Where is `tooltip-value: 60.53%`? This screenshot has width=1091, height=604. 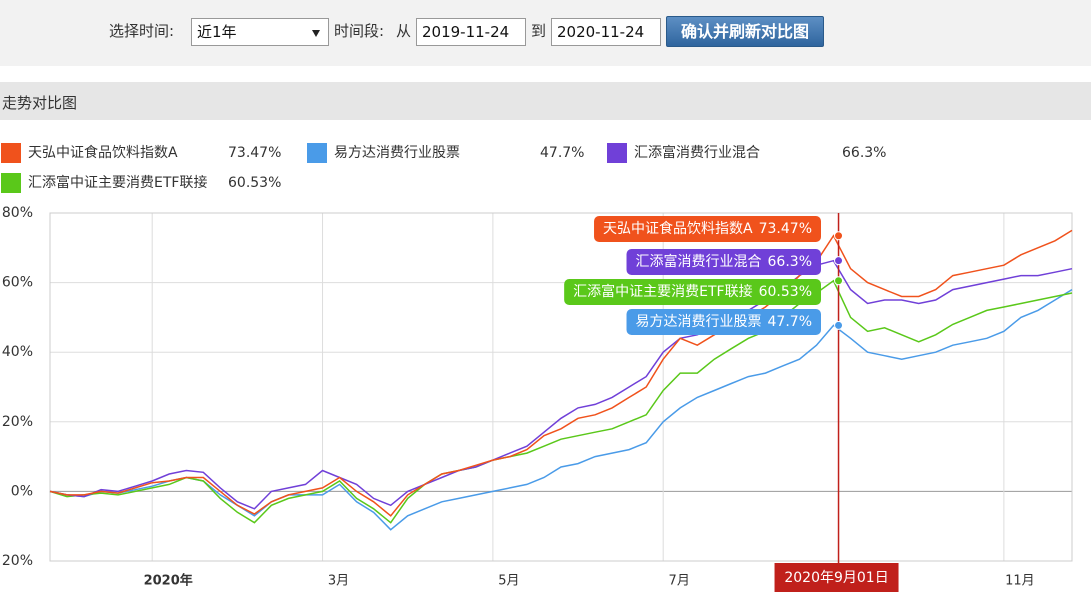 tooltip-value: 60.53% is located at coordinates (785, 292).